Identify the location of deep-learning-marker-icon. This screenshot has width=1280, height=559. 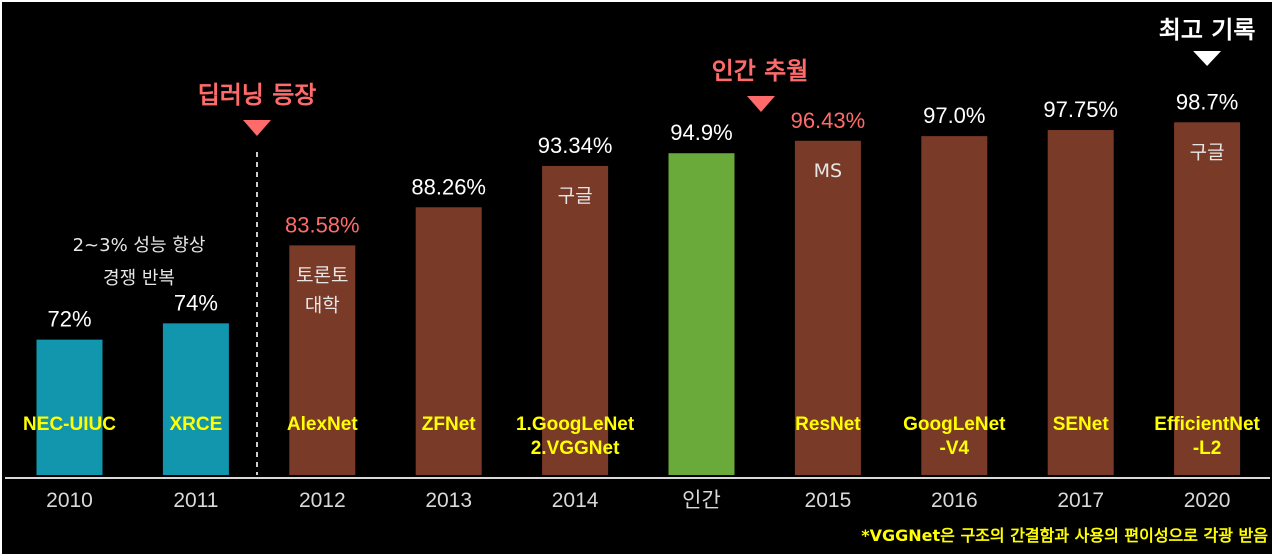
(257, 128).